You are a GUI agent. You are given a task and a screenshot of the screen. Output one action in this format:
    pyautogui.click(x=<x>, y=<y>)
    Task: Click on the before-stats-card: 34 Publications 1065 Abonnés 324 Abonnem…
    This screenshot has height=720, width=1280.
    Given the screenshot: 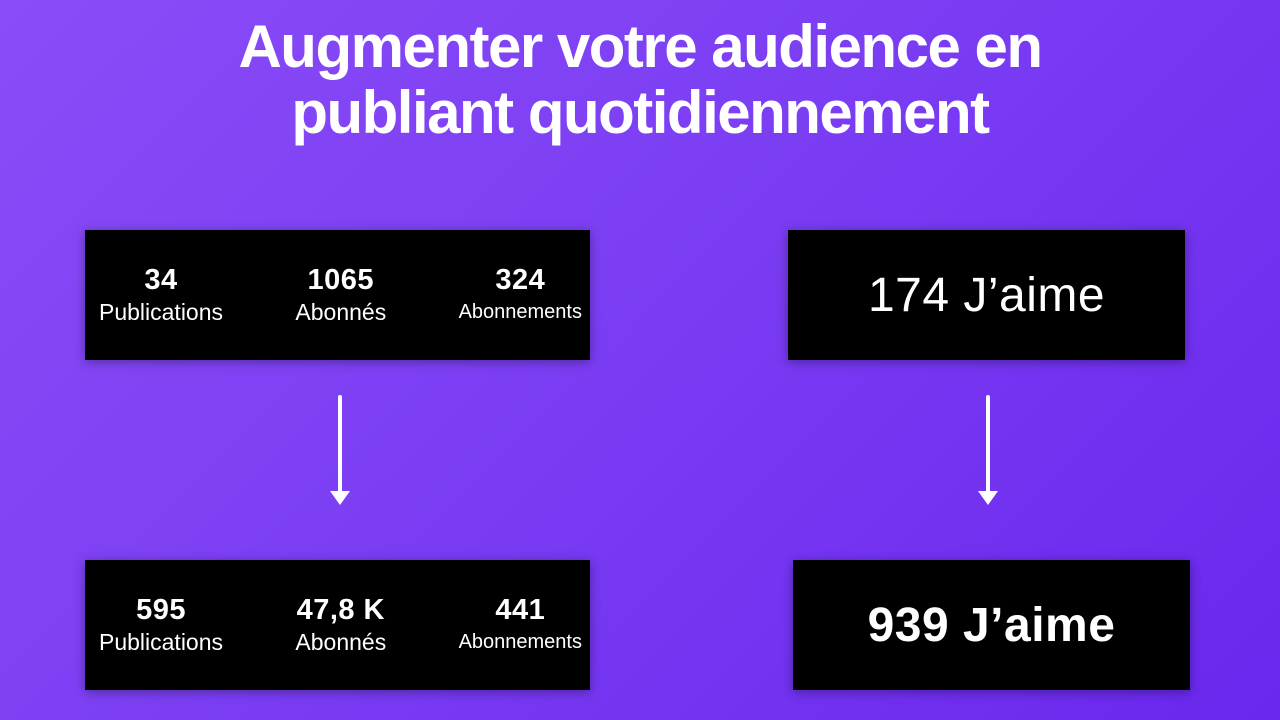 What is the action you would take?
    pyautogui.click(x=337, y=295)
    